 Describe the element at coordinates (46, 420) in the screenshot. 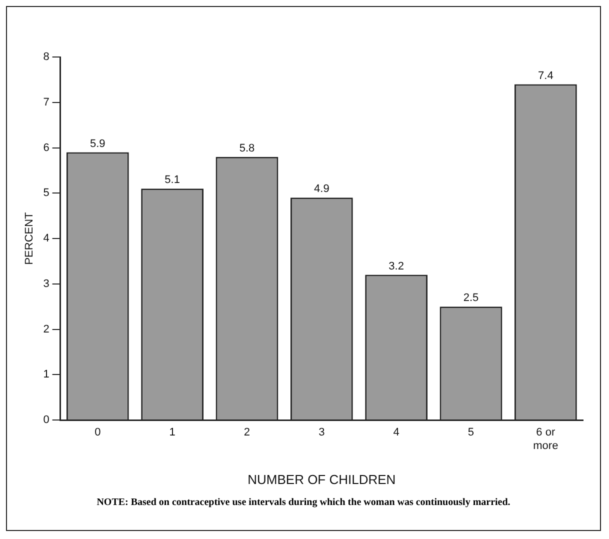

I see `y-tick-label: 0` at that location.